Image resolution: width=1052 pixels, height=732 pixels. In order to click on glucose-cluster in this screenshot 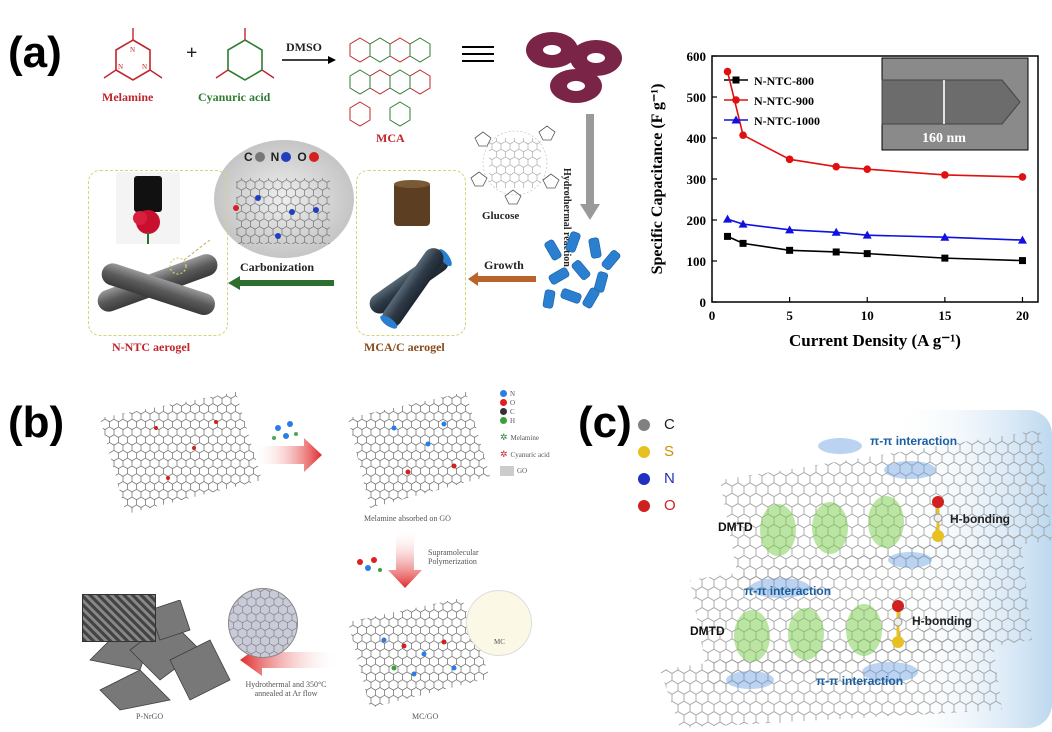, I will do `click(515, 165)`.